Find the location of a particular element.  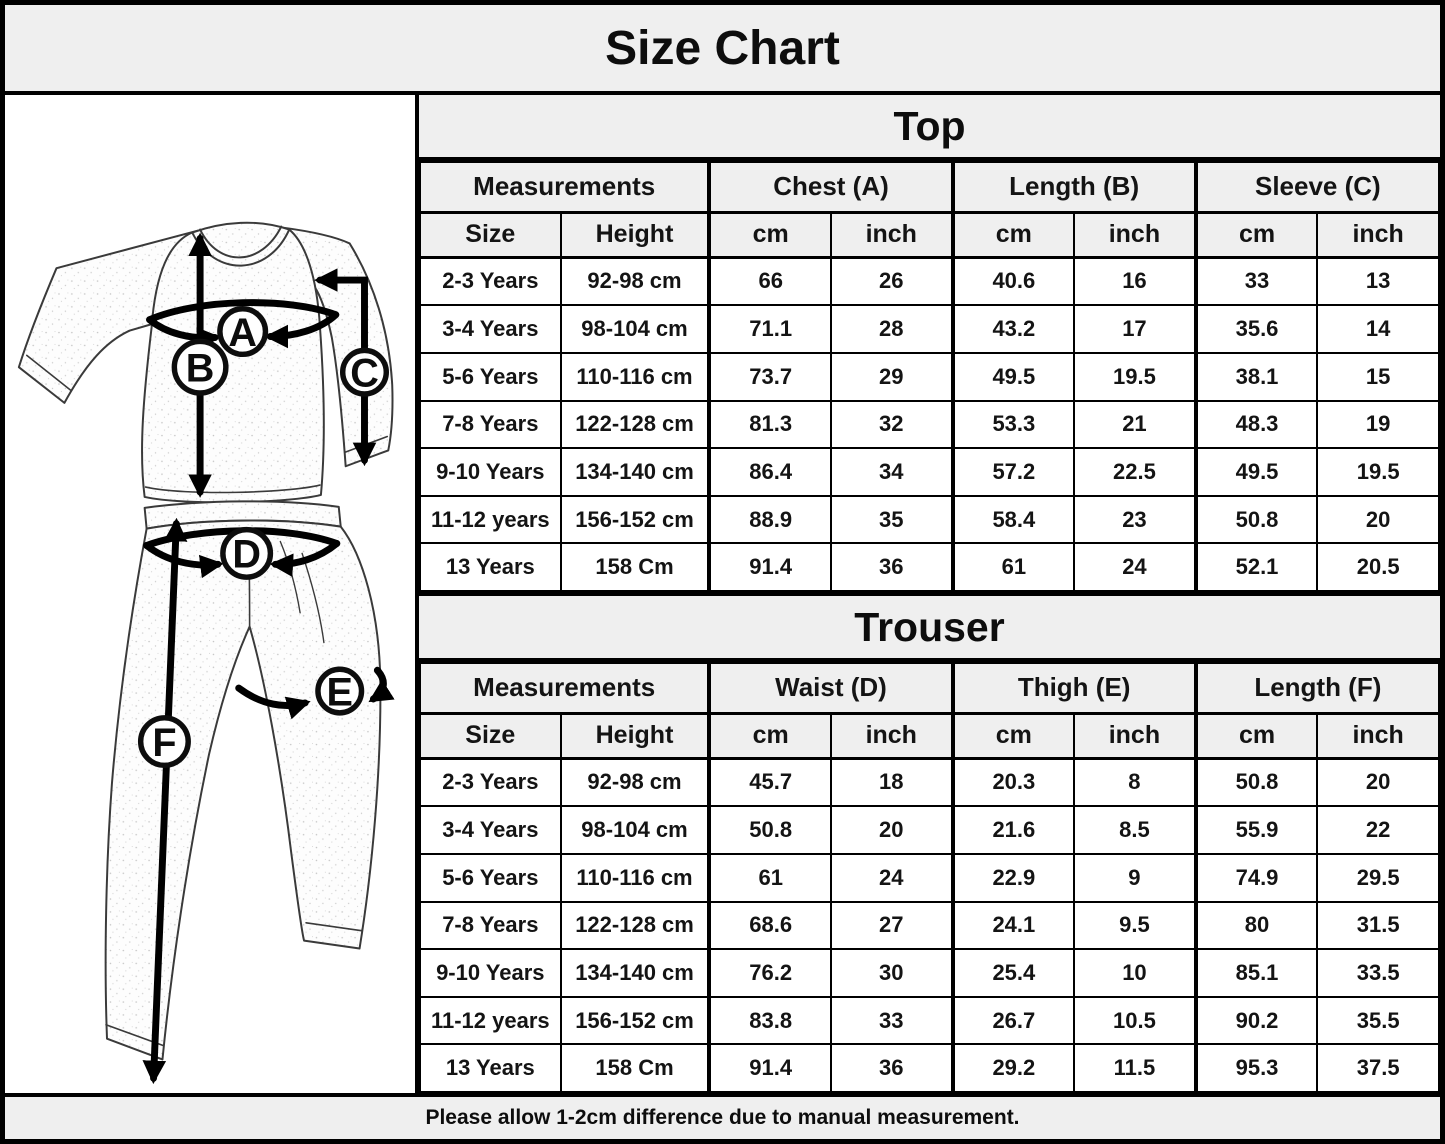

value-cell: 33 is located at coordinates (891, 1020).